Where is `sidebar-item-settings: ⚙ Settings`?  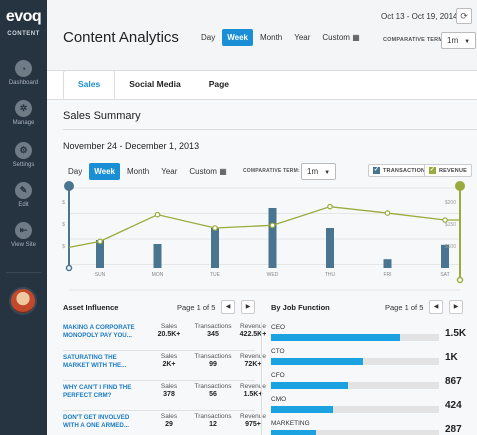 sidebar-item-settings: ⚙ Settings is located at coordinates (23, 162).